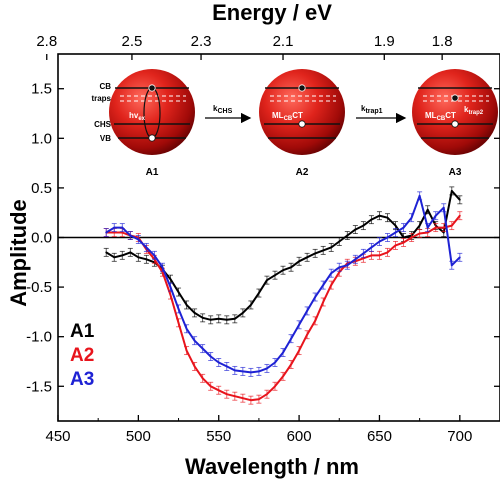  What do you see at coordinates (450, 115) in the screenshot?
I see `a3-mlct-tail: CT` at bounding box center [450, 115].